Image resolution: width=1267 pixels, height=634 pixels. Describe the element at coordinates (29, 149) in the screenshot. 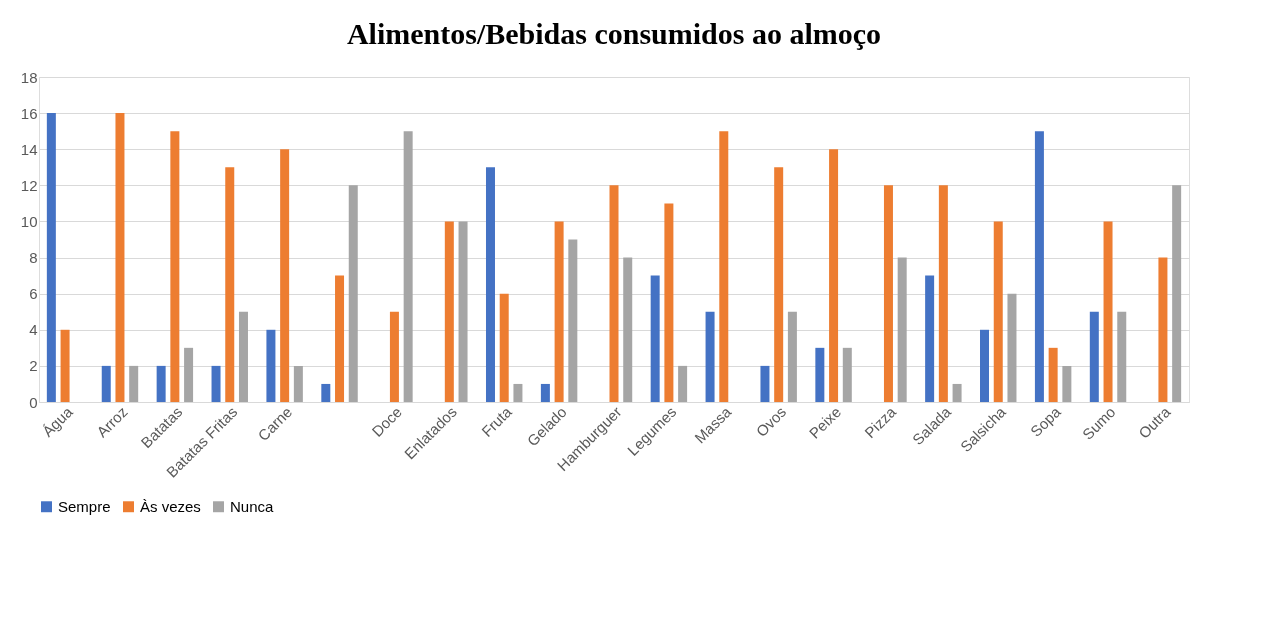

I see `y-tick-label: 14` at that location.